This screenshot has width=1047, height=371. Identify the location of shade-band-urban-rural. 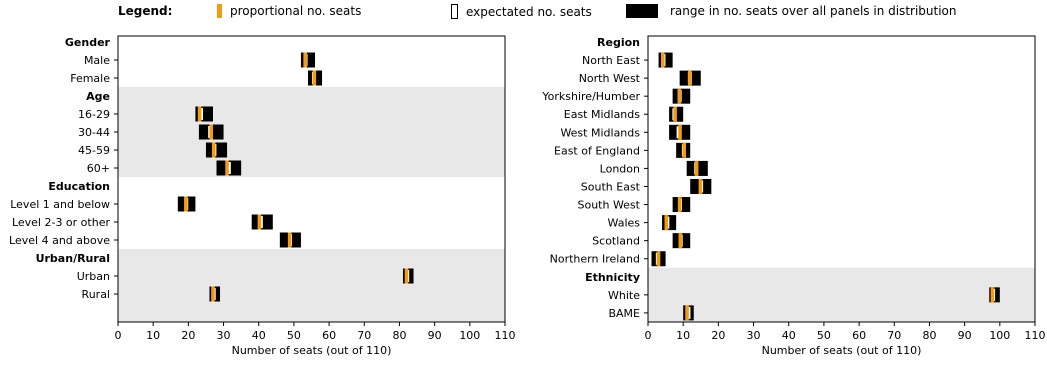
(311, 285).